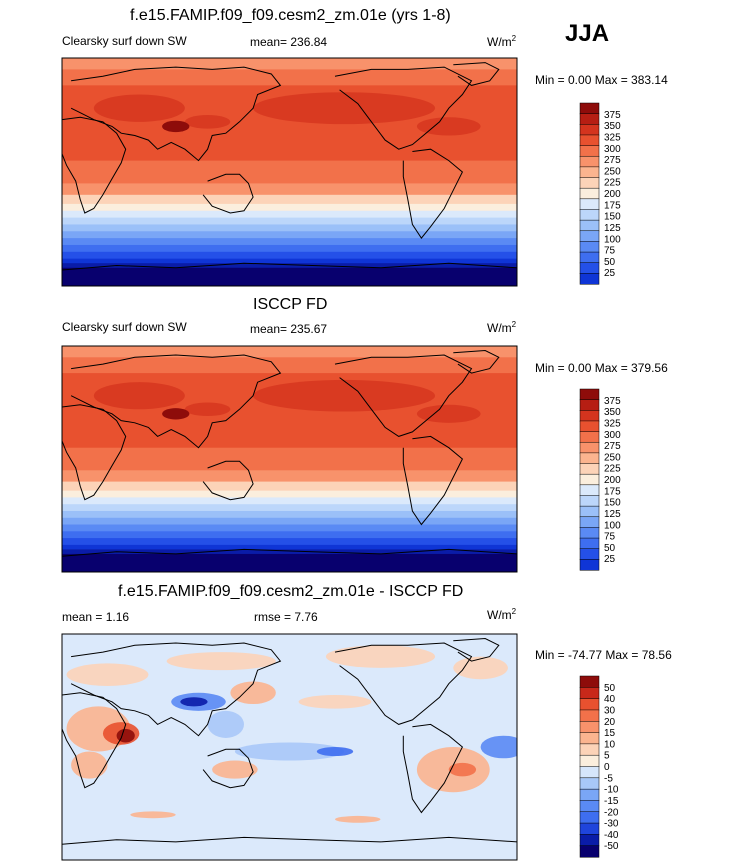  I want to click on field-peak, so click(176, 126).